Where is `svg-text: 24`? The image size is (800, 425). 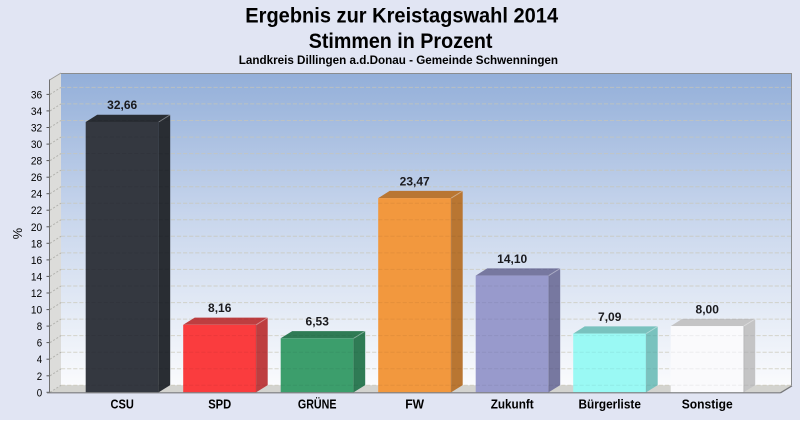
svg-text: 24 is located at coordinates (36, 195).